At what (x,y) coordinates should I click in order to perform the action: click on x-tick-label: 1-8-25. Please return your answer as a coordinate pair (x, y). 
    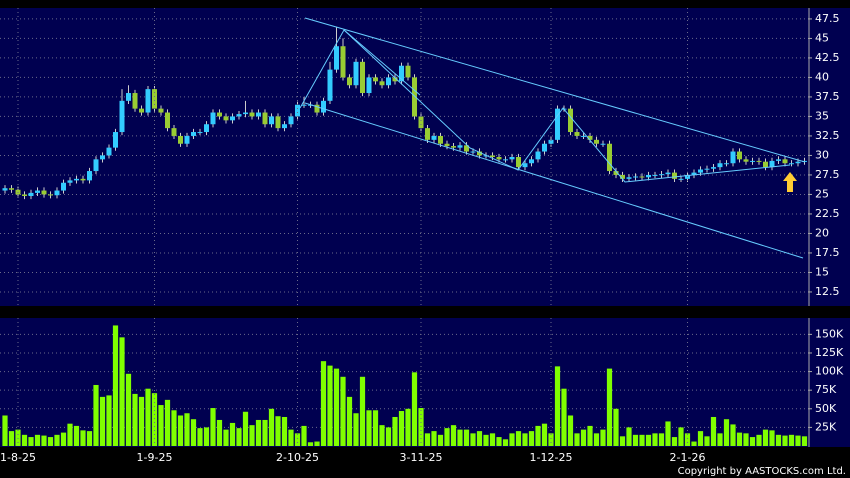
    Looking at the image, I should click on (18, 457).